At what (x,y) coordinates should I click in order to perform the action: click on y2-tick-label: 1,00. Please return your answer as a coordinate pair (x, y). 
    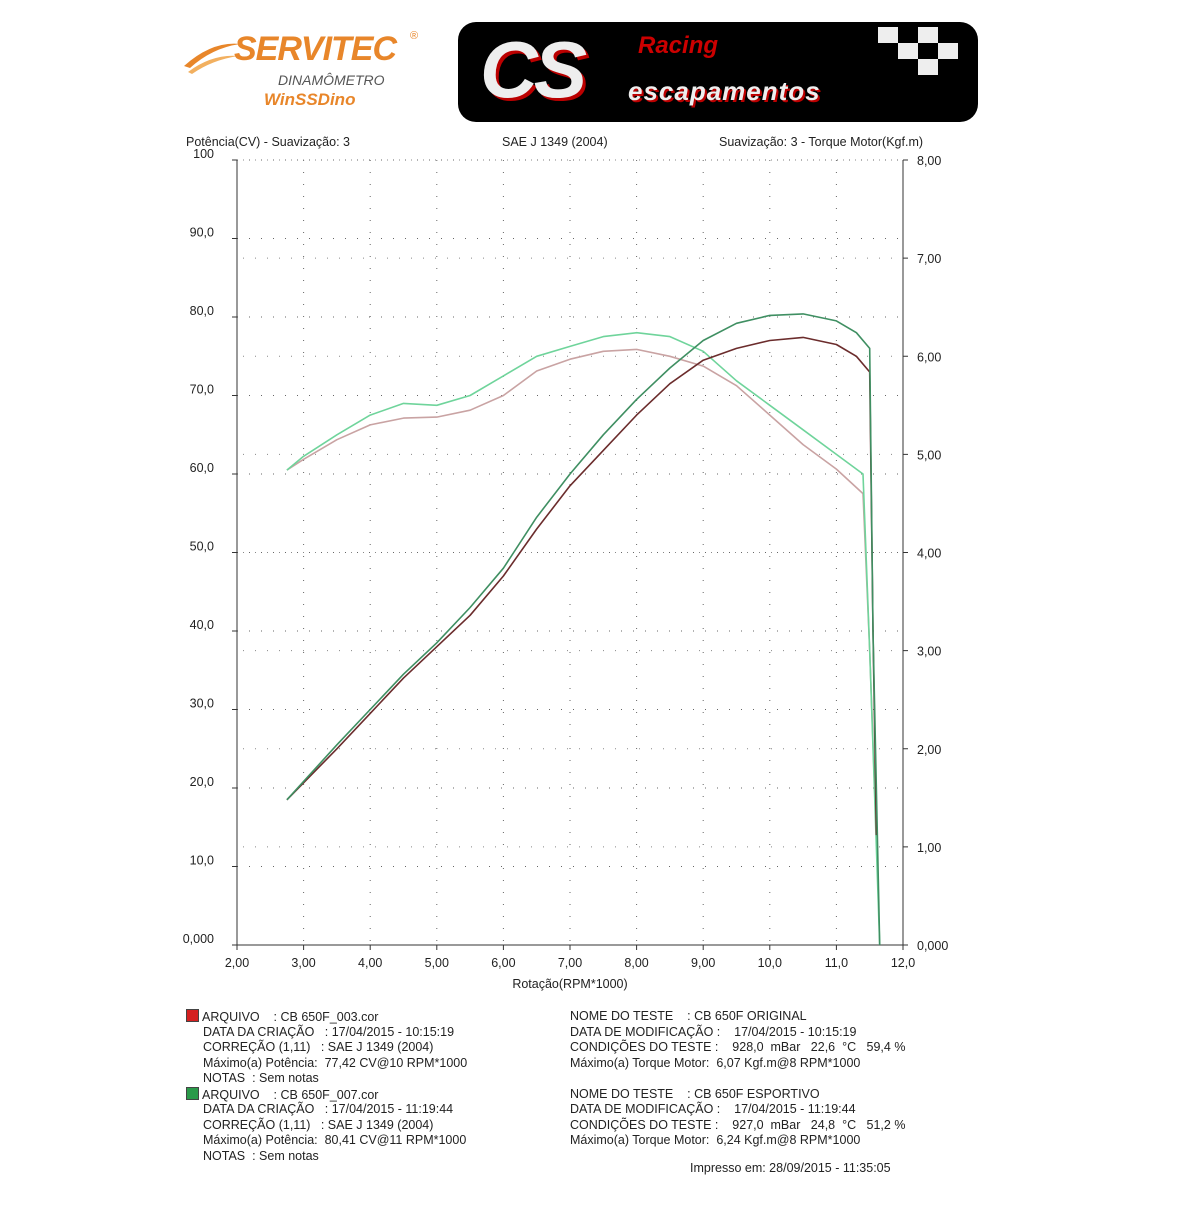
    Looking at the image, I should click on (929, 848).